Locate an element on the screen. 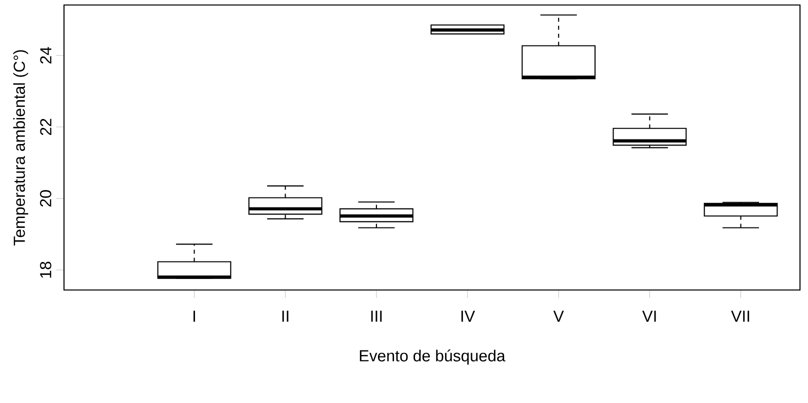 The height and width of the screenshot is (403, 808). y-tick-label: 20 is located at coordinates (46, 198).